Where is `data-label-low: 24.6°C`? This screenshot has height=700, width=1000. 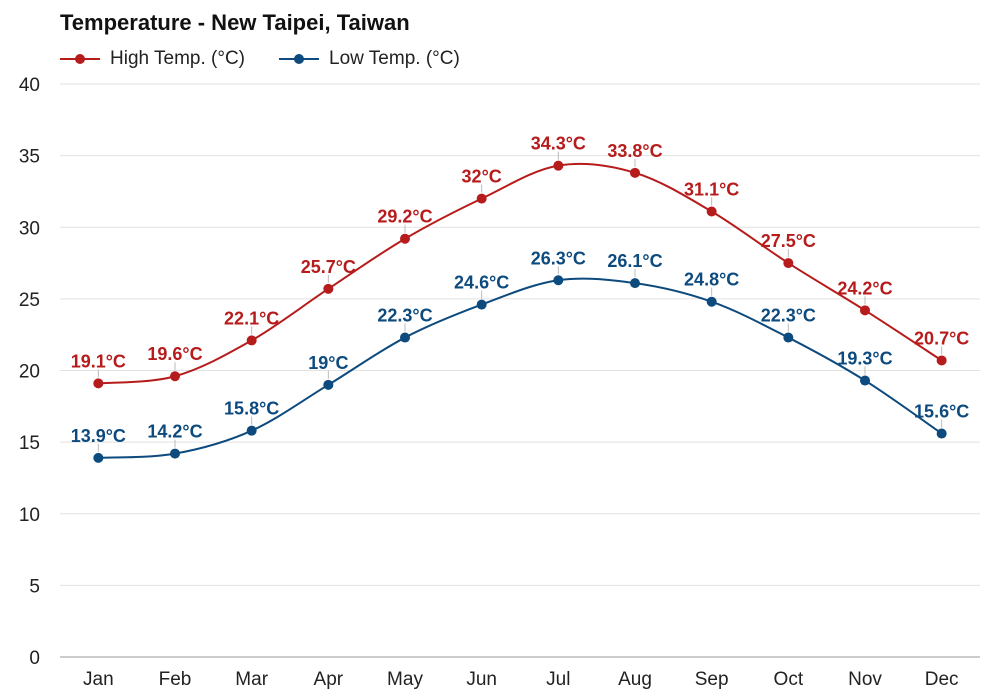
data-label-low: 24.6°C is located at coordinates (481, 283).